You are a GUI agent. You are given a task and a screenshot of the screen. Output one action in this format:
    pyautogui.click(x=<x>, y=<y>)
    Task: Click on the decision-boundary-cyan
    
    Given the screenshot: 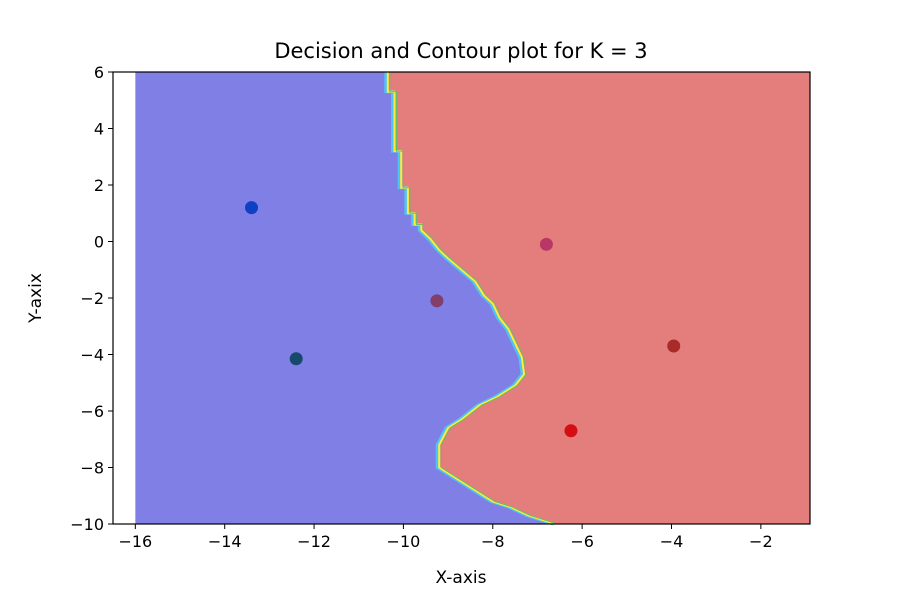 What is the action you would take?
    pyautogui.click(x=469, y=299)
    